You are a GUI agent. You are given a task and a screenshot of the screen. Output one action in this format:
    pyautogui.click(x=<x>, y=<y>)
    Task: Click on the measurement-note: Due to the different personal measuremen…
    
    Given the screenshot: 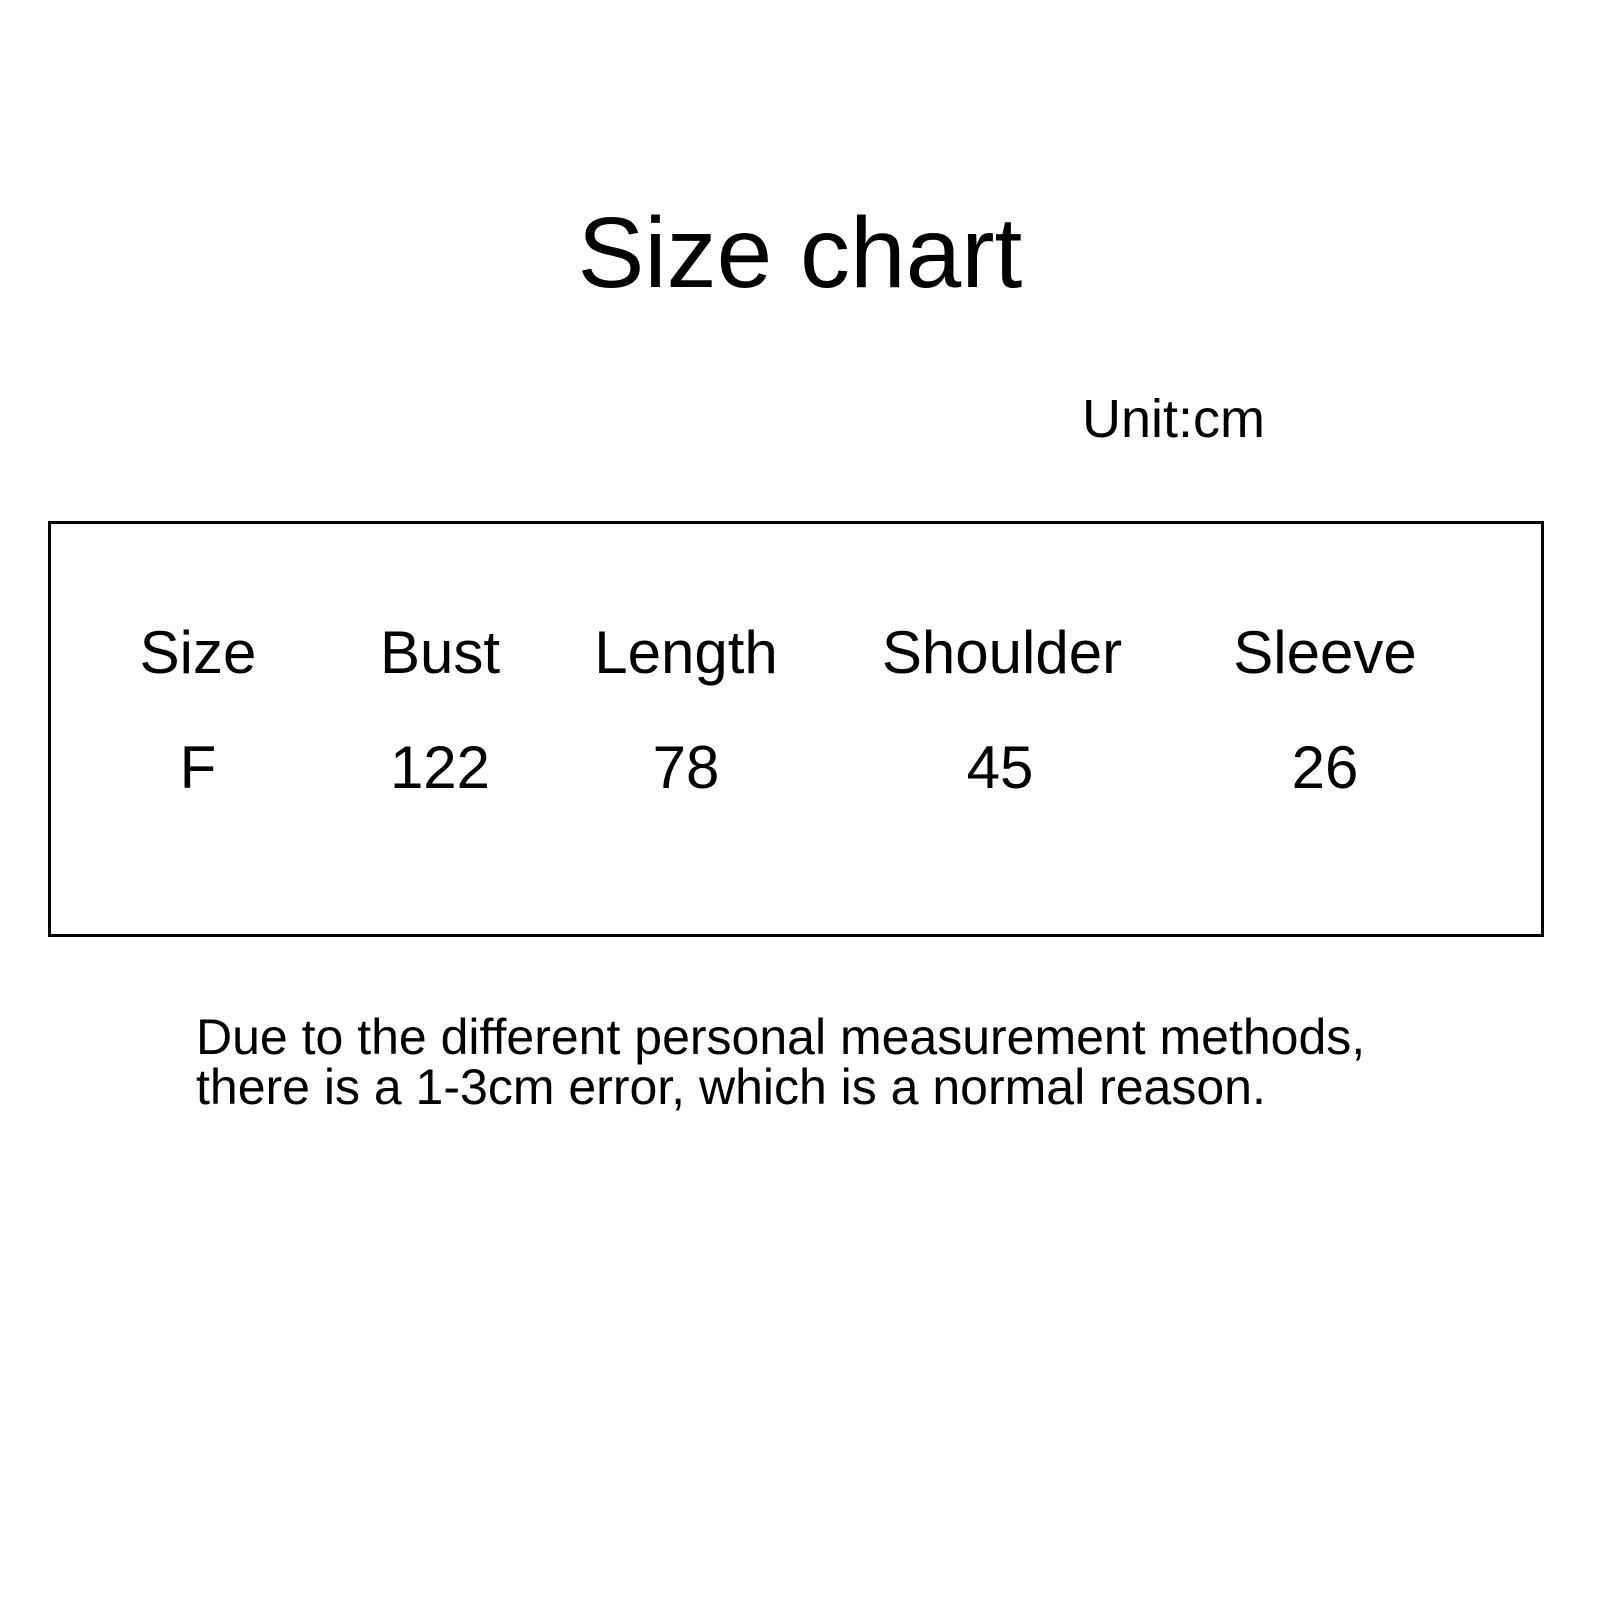 What is the action you would take?
    pyautogui.click(x=780, y=1062)
    